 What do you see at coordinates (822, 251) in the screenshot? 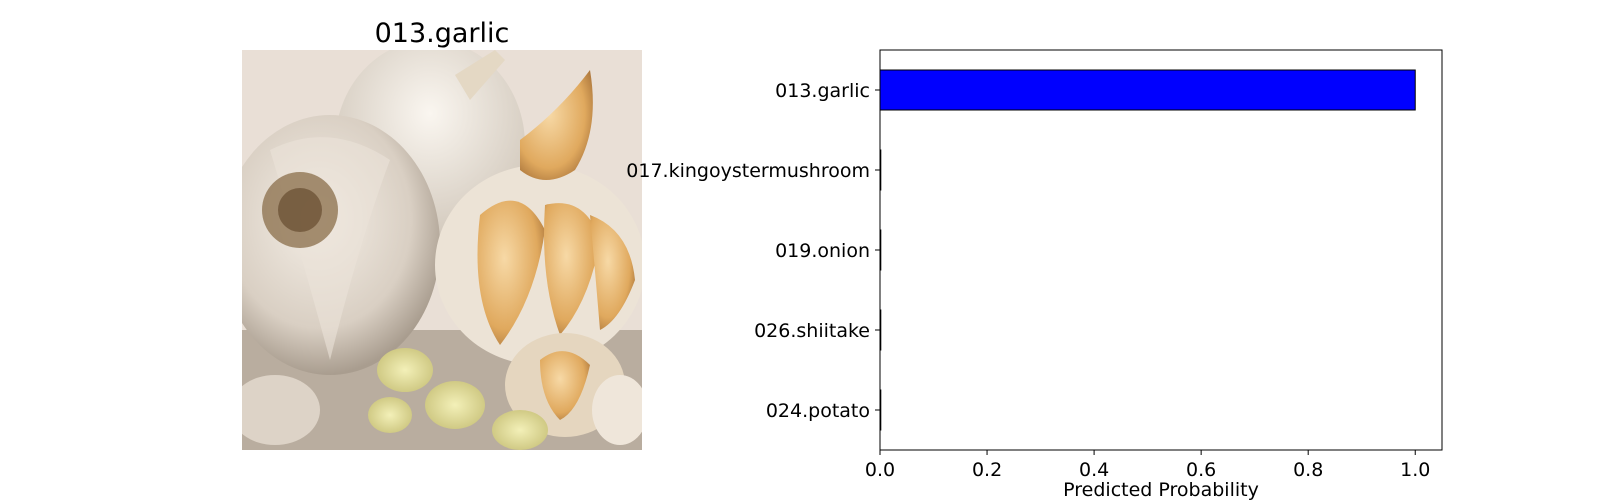
I see `y-tick-label: 019.onion` at bounding box center [822, 251].